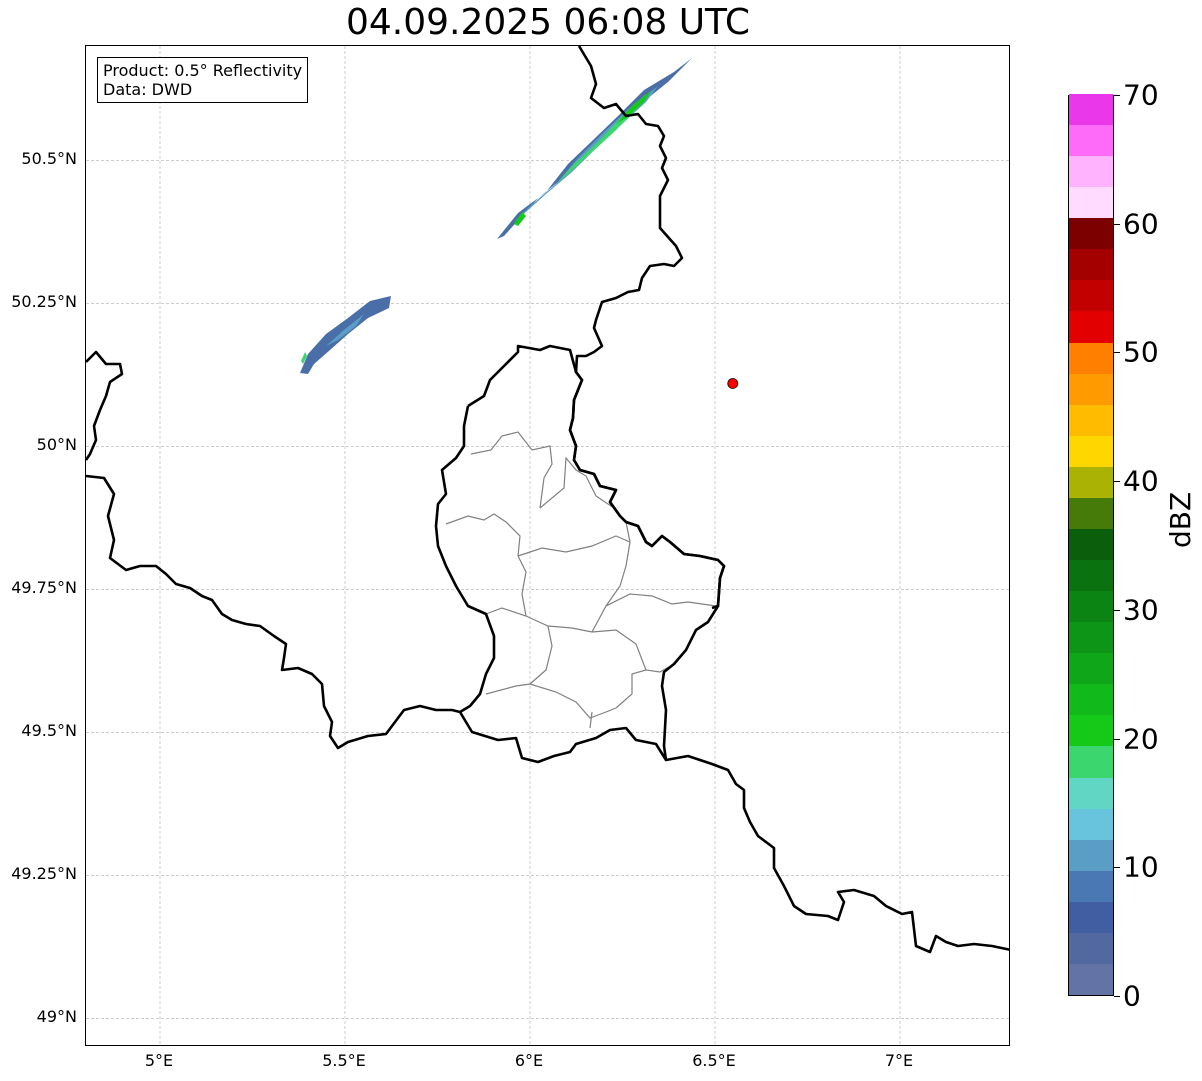 The image size is (1202, 1081). I want to click on lat-tick-label: 50.25°N, so click(44, 302).